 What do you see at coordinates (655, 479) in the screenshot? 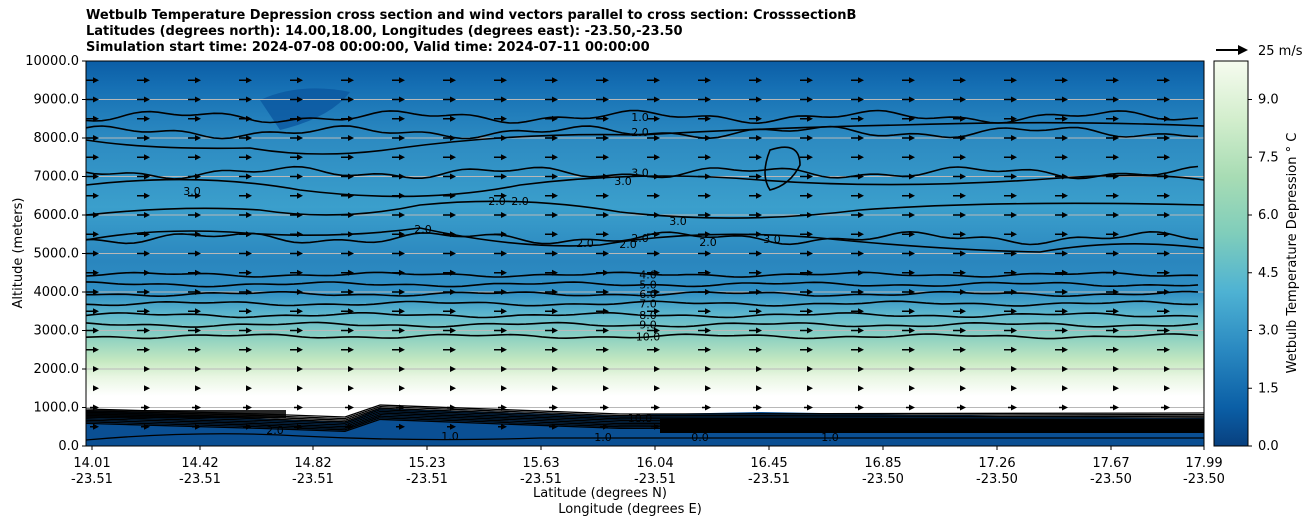
I see `x-tick-label-lon: -23.51` at bounding box center [655, 479].